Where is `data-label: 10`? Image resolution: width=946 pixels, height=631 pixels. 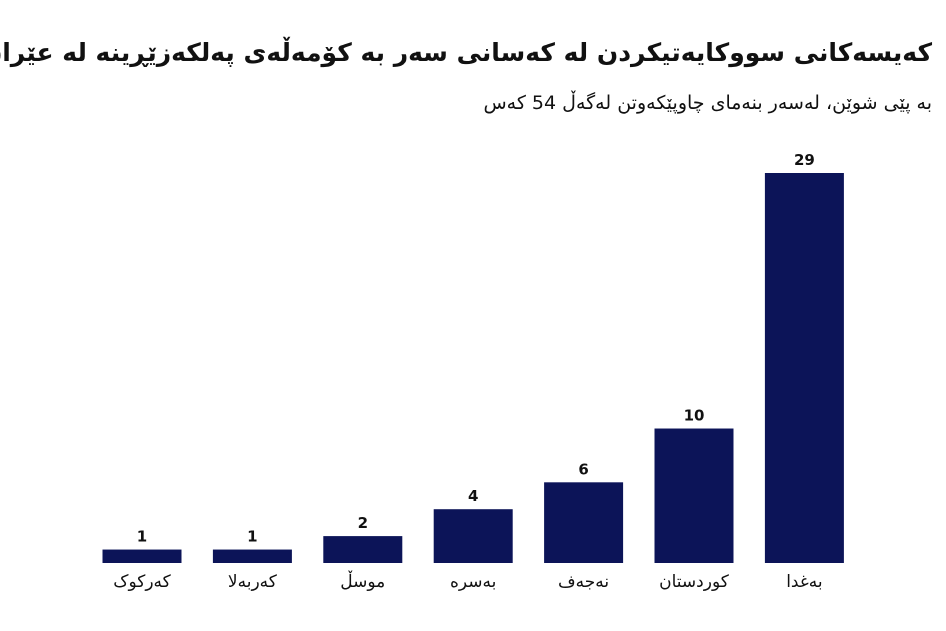 data-label: 10 is located at coordinates (694, 416).